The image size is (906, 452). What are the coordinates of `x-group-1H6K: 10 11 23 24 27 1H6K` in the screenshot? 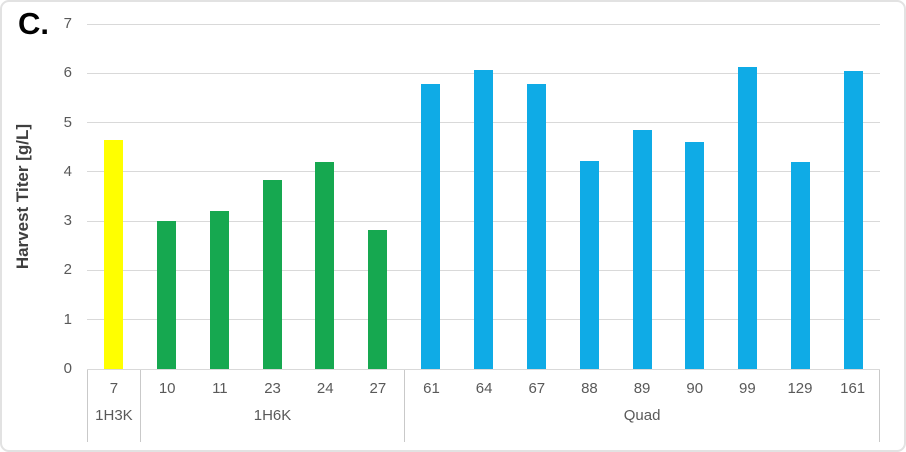 It's located at (271, 406).